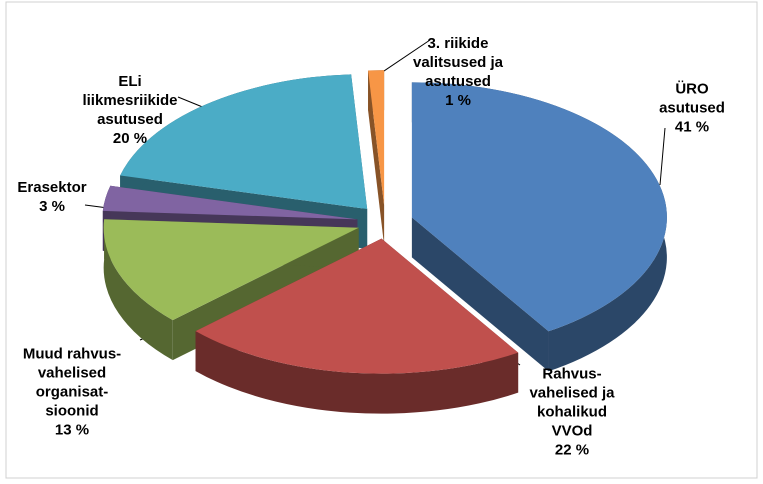  What do you see at coordinates (692, 98) in the screenshot?
I see `category-label: ÜRO asutused` at bounding box center [692, 98].